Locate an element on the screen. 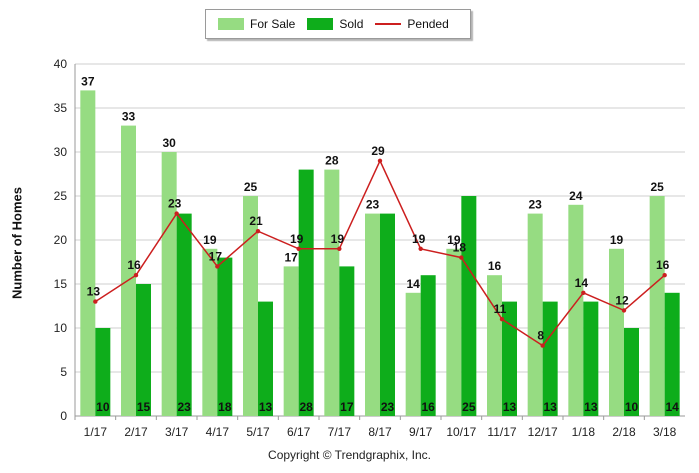 The height and width of the screenshot is (473, 699). legend-item-pended: Pended is located at coordinates (412, 24).